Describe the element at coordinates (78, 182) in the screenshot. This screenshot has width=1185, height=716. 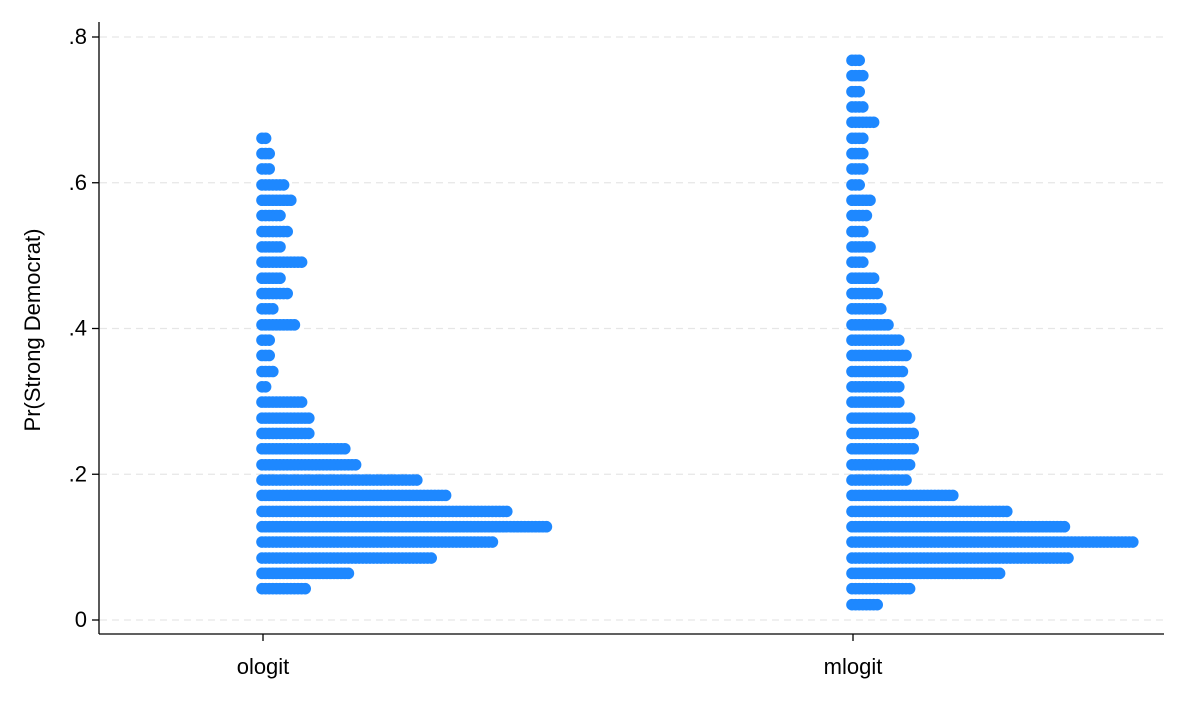
I see `y-tick-label: .6` at that location.